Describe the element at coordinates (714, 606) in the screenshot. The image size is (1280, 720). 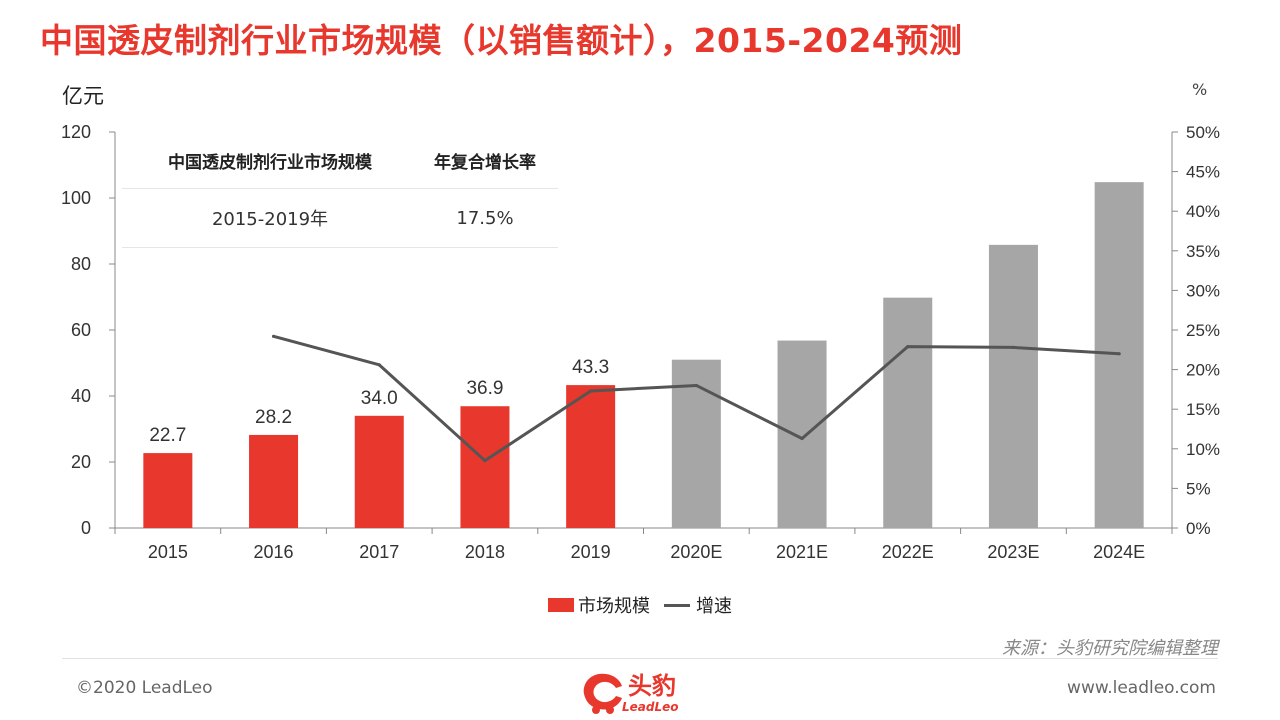
I see `legend-line-label: 增速` at that location.